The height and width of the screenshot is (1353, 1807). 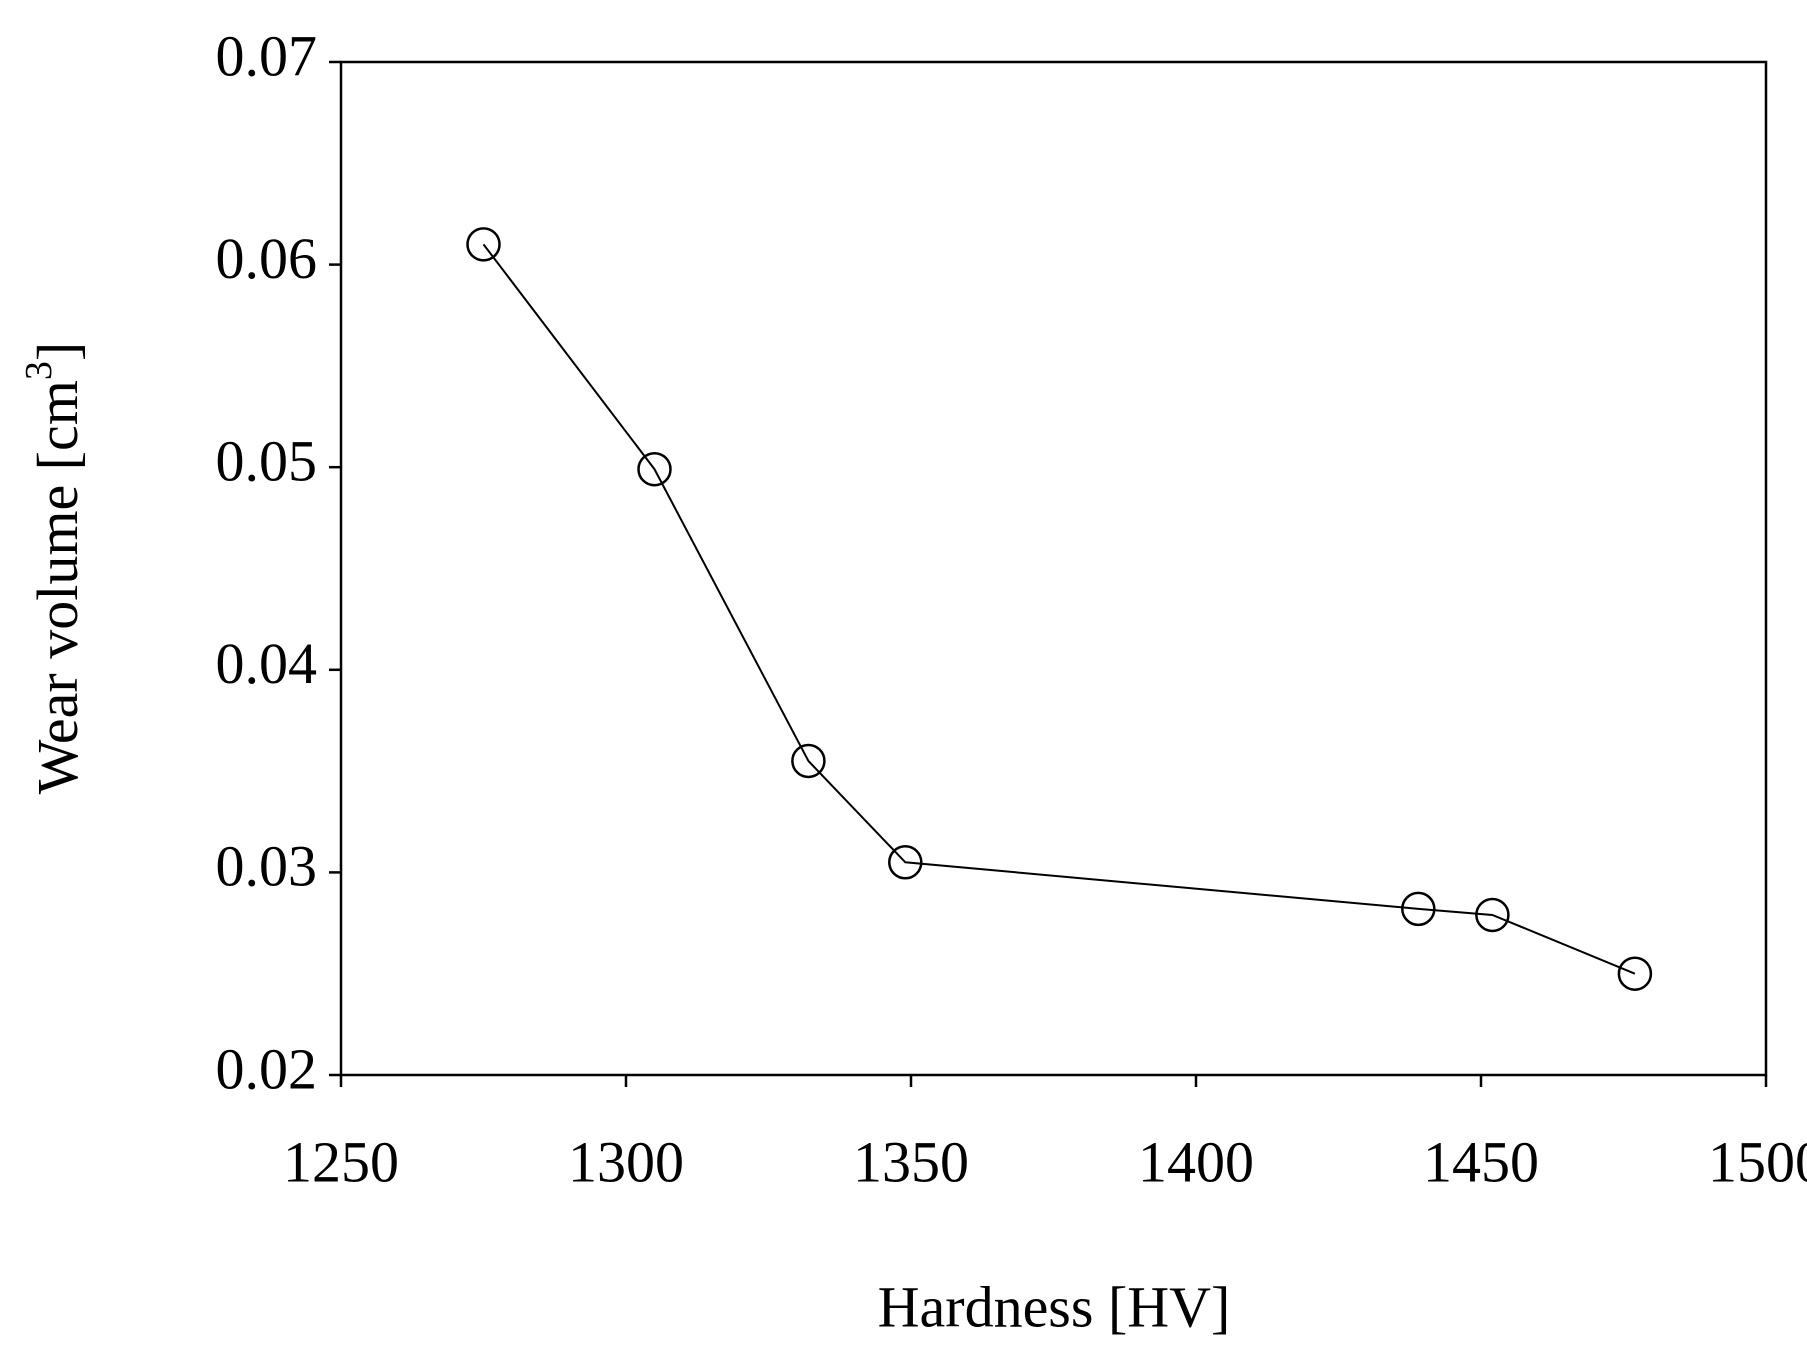 I want to click on y-axis-label-suffix: ], so click(x=57, y=351).